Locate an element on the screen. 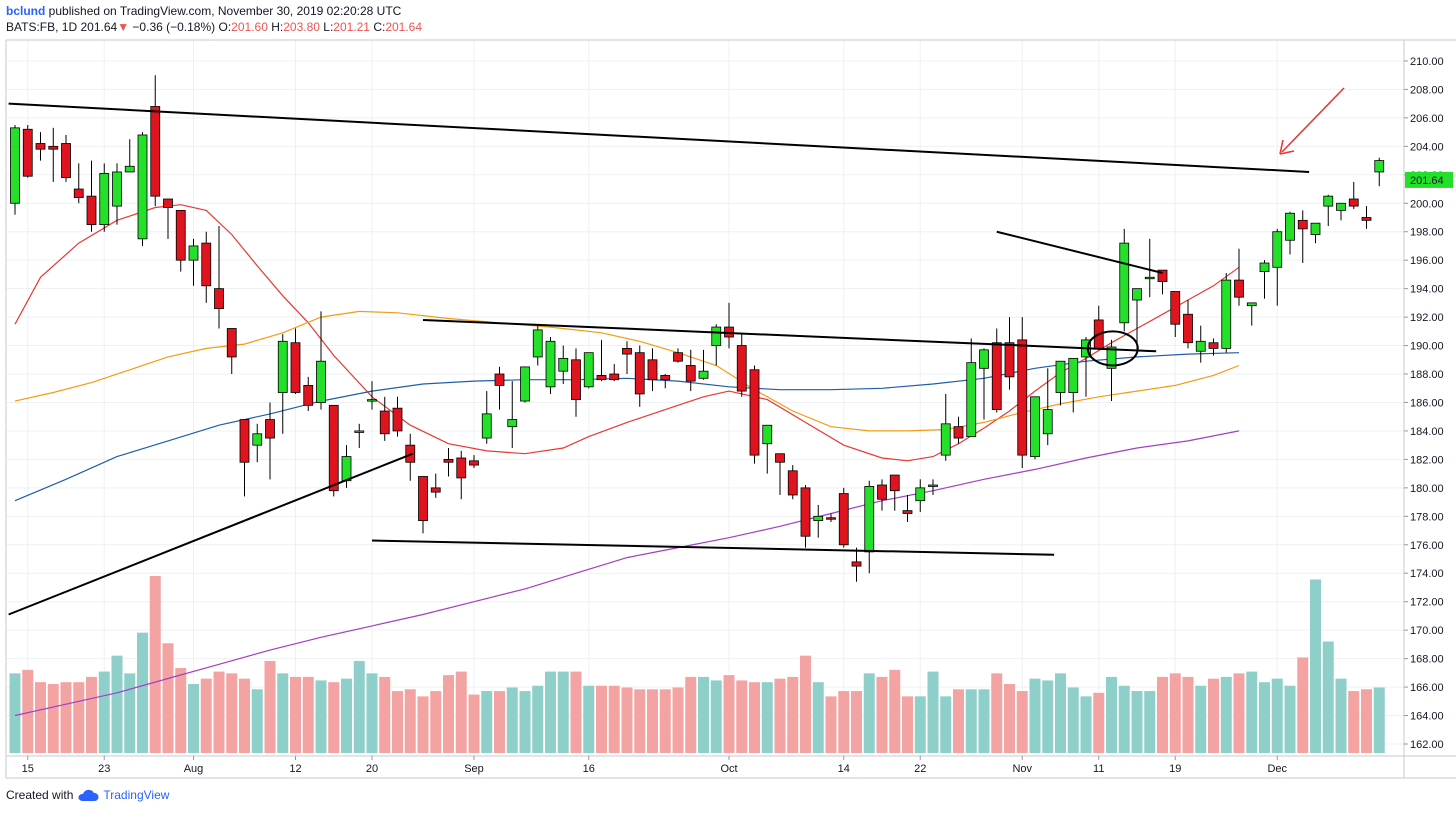 This screenshot has height=813, width=1456. high-value: 203.80 is located at coordinates (301, 27).